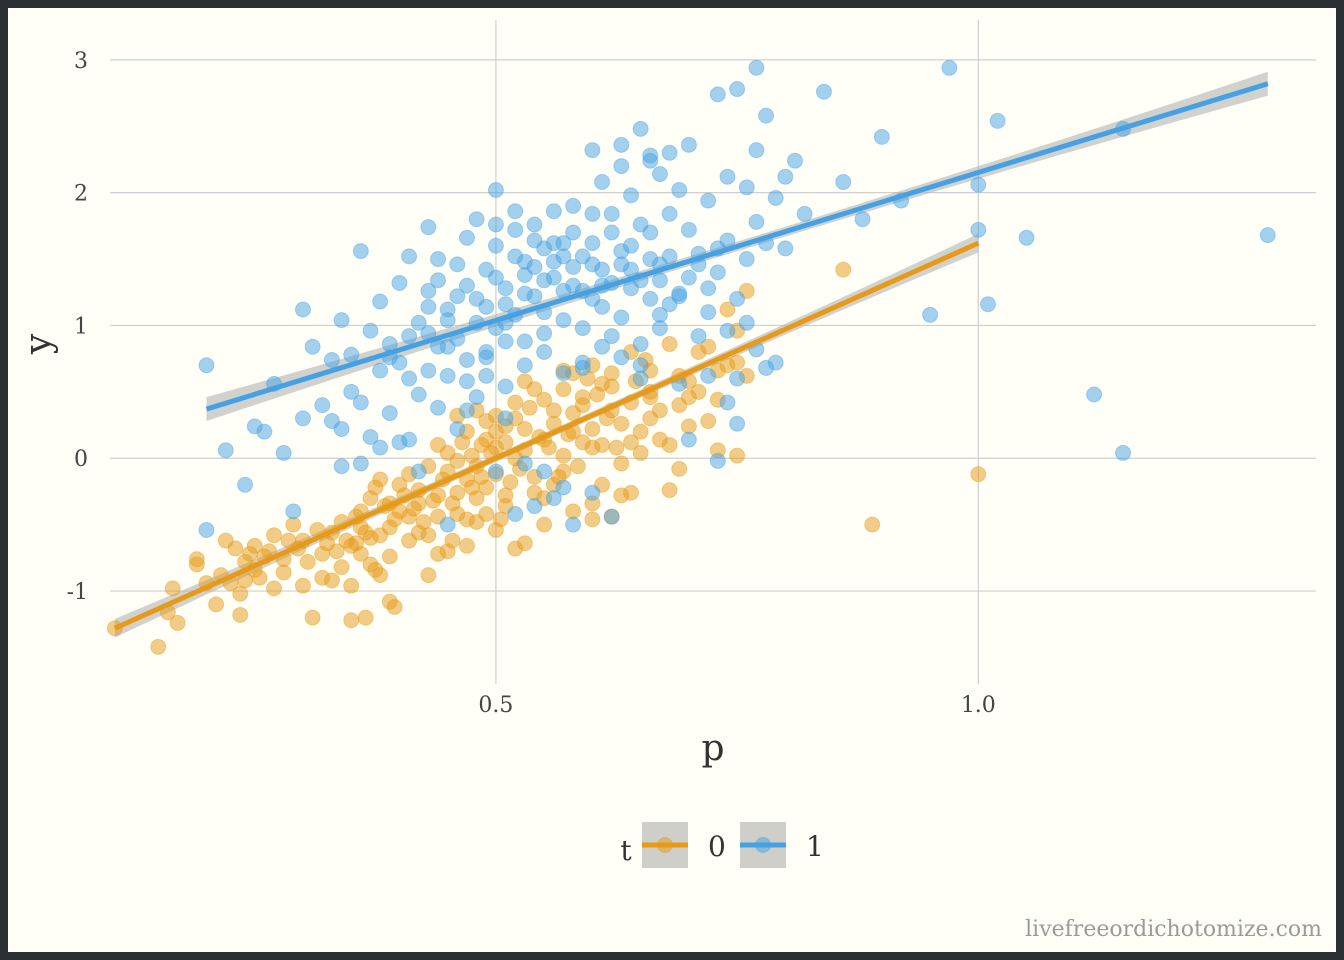 The height and width of the screenshot is (960, 1344). Describe the element at coordinates (782, 845) in the screenshot. I see `legend-entry-1: 1` at that location.